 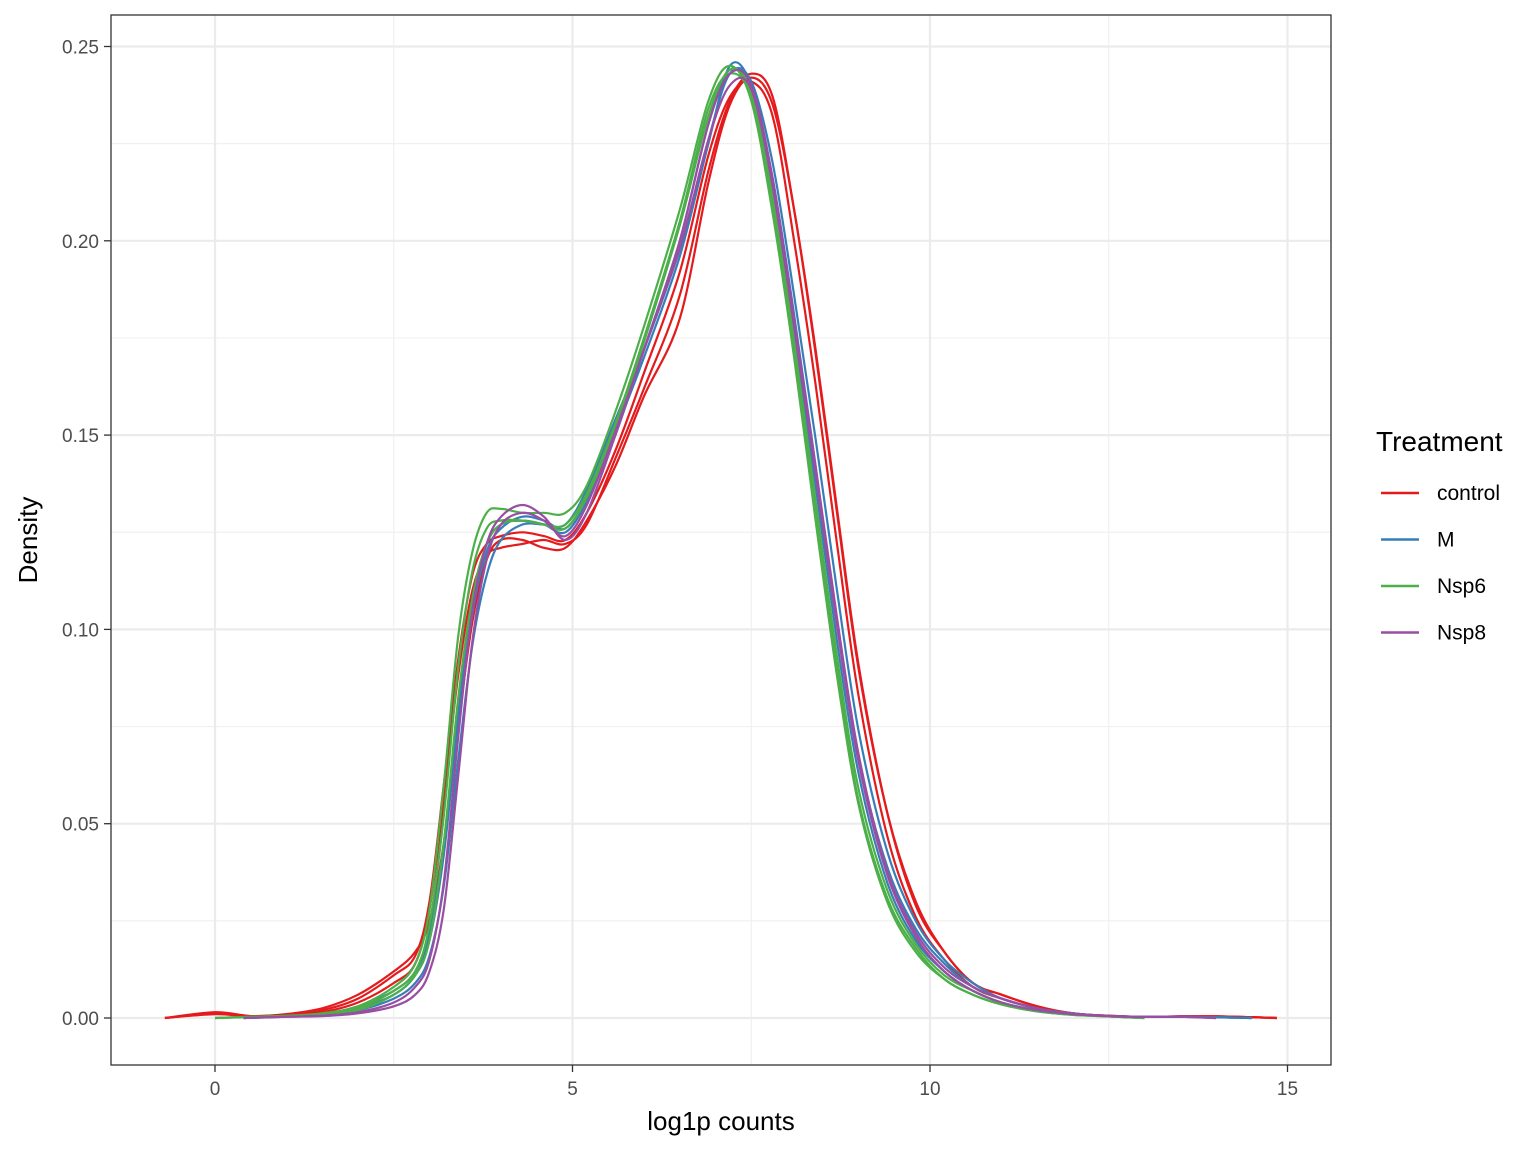 What do you see at coordinates (1468, 493) in the screenshot?
I see `legend-label-control: control` at bounding box center [1468, 493].